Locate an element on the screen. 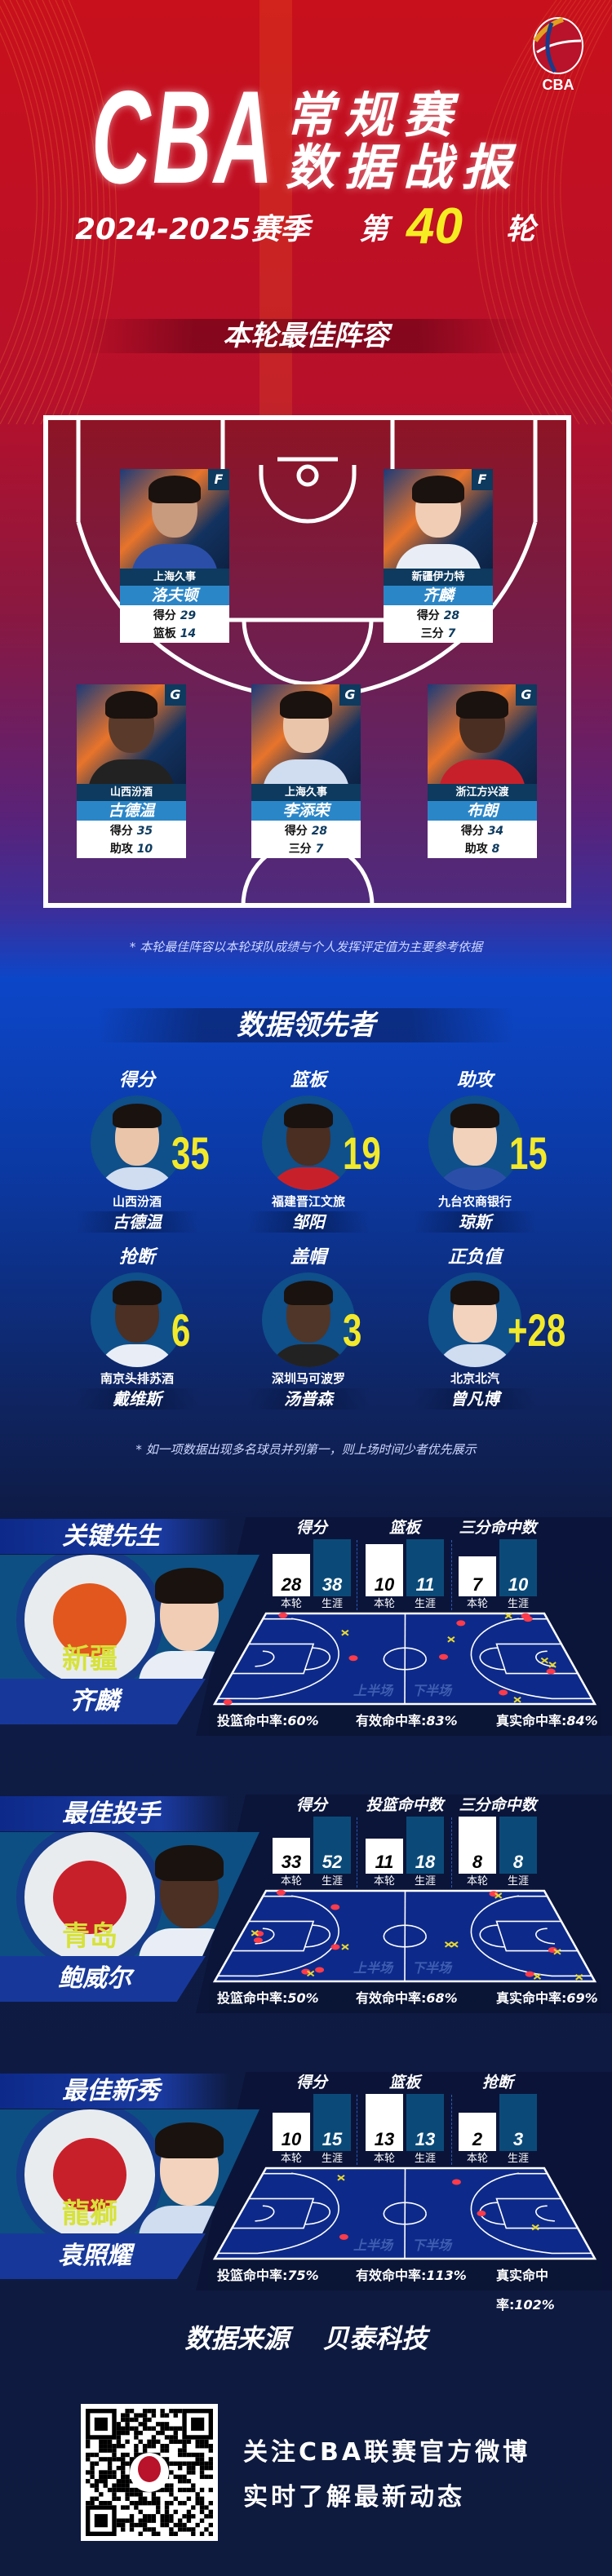 This screenshot has height=2576, width=612. bar-value: 28 is located at coordinates (291, 1584).